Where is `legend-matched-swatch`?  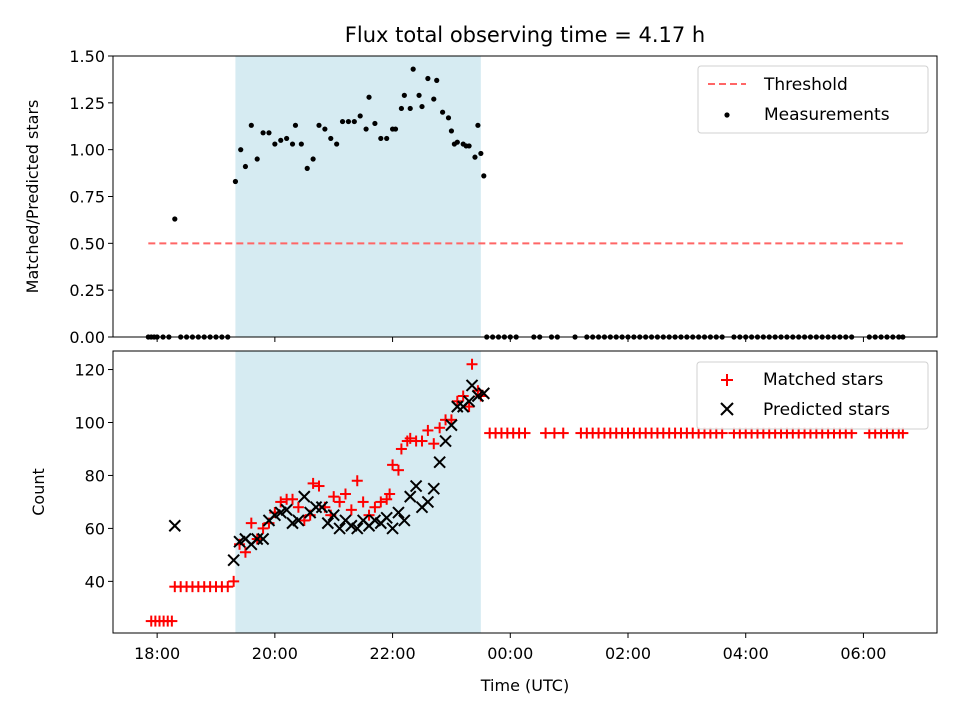
legend-matched-swatch is located at coordinates (727, 380).